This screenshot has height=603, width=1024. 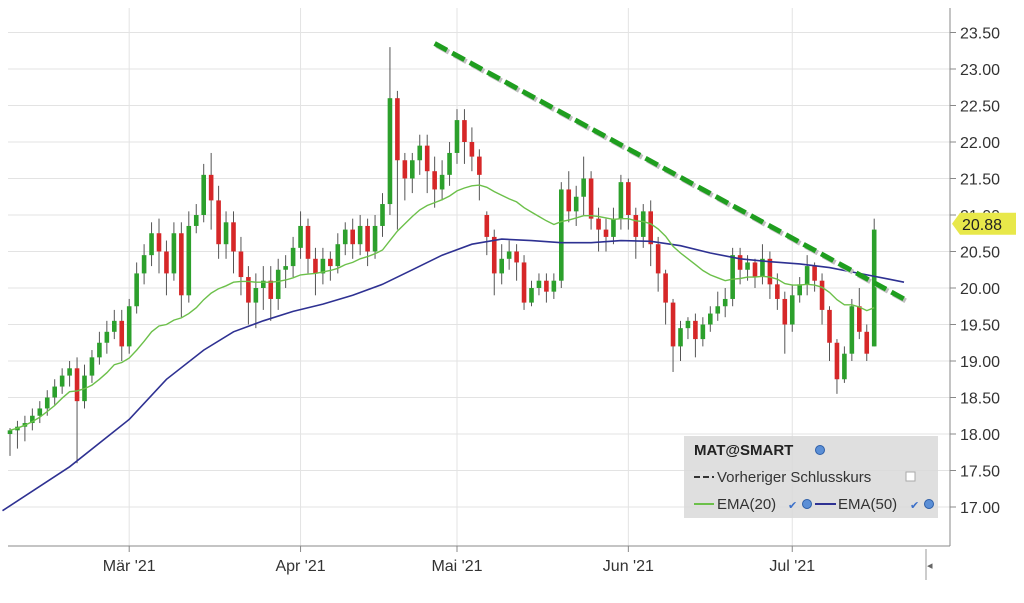 I want to click on legend-ema50-globe-icon, so click(x=929, y=504).